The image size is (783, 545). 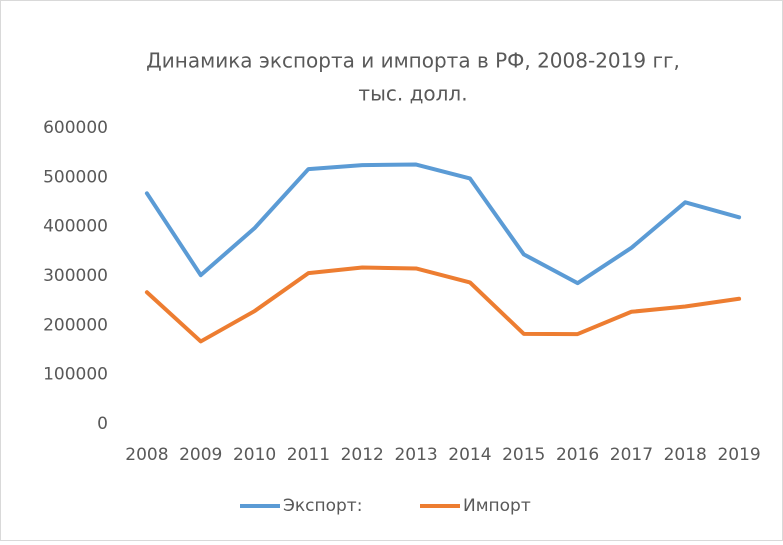 I want to click on legend-label: Экспорт:, so click(x=322, y=506).